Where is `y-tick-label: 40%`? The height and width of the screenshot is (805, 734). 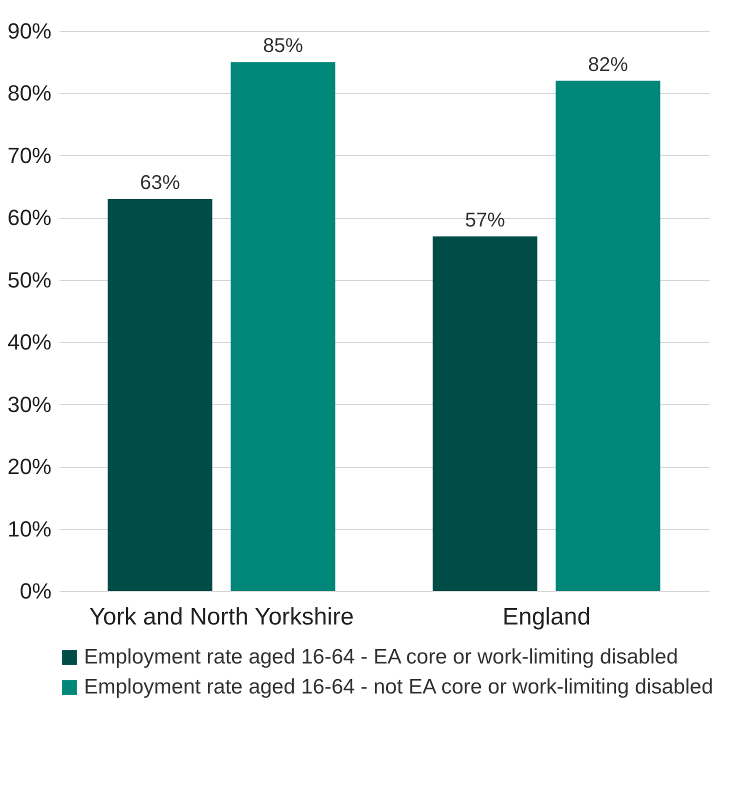
y-tick-label: 40% is located at coordinates (29, 342).